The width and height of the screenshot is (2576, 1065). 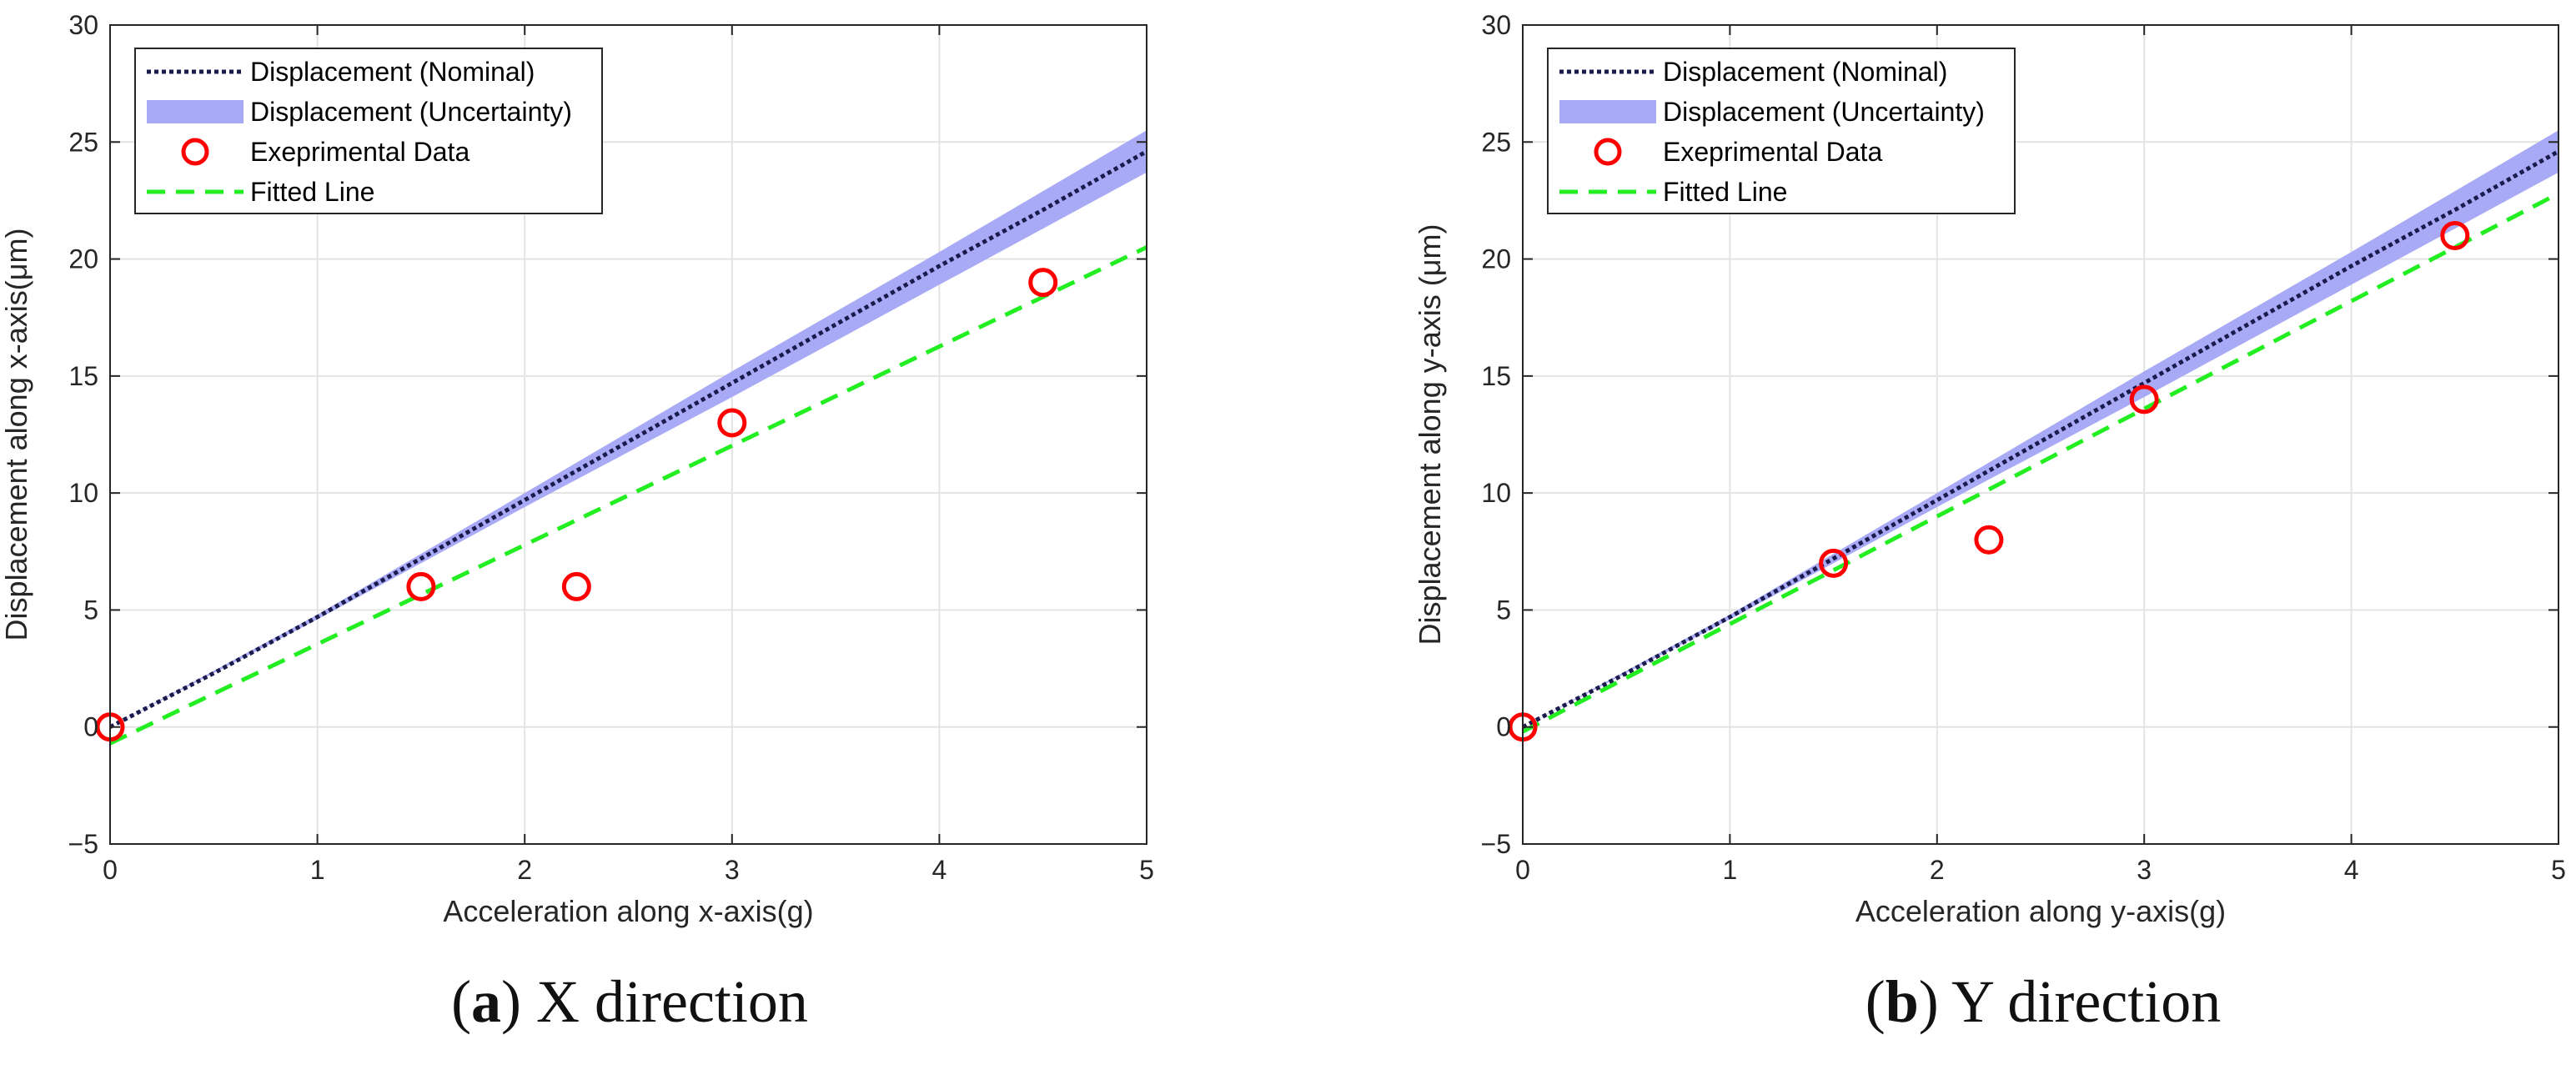 What do you see at coordinates (628, 911) in the screenshot?
I see `x-axis-label: Acceleration along x-axis(g)` at bounding box center [628, 911].